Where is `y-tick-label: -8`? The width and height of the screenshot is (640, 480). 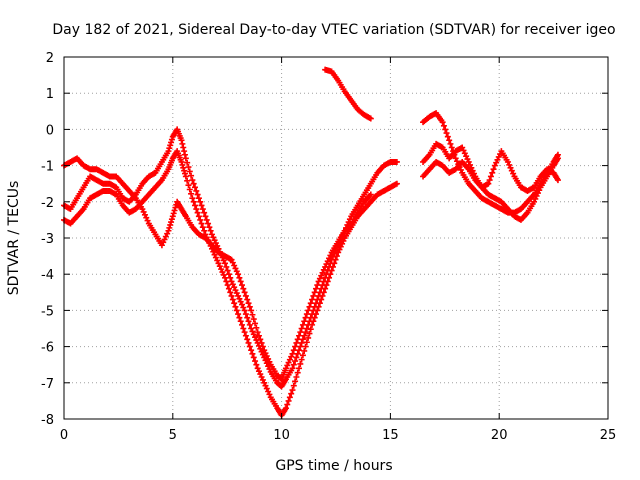
y-tick-label: -8 is located at coordinates (47, 420).